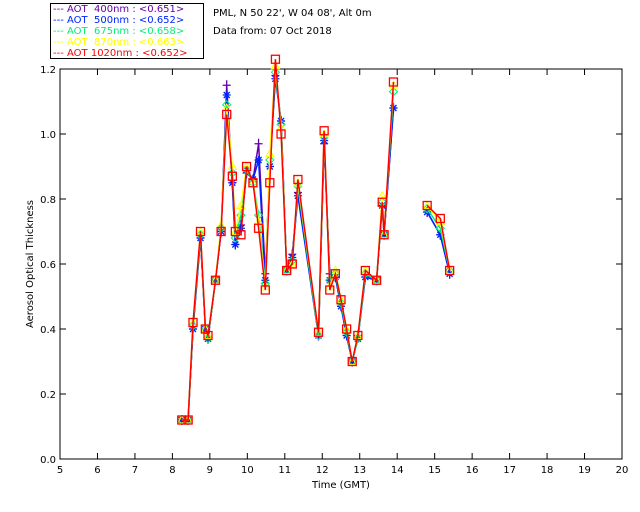 This screenshot has height=512, width=640. I want to click on x-tick-label: 19, so click(584, 470).